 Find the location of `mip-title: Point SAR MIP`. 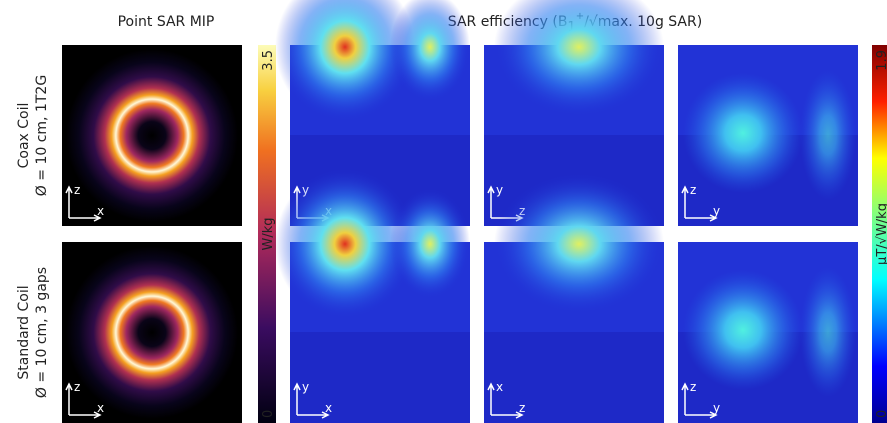

mip-title: Point SAR MIP is located at coordinates (166, 22).